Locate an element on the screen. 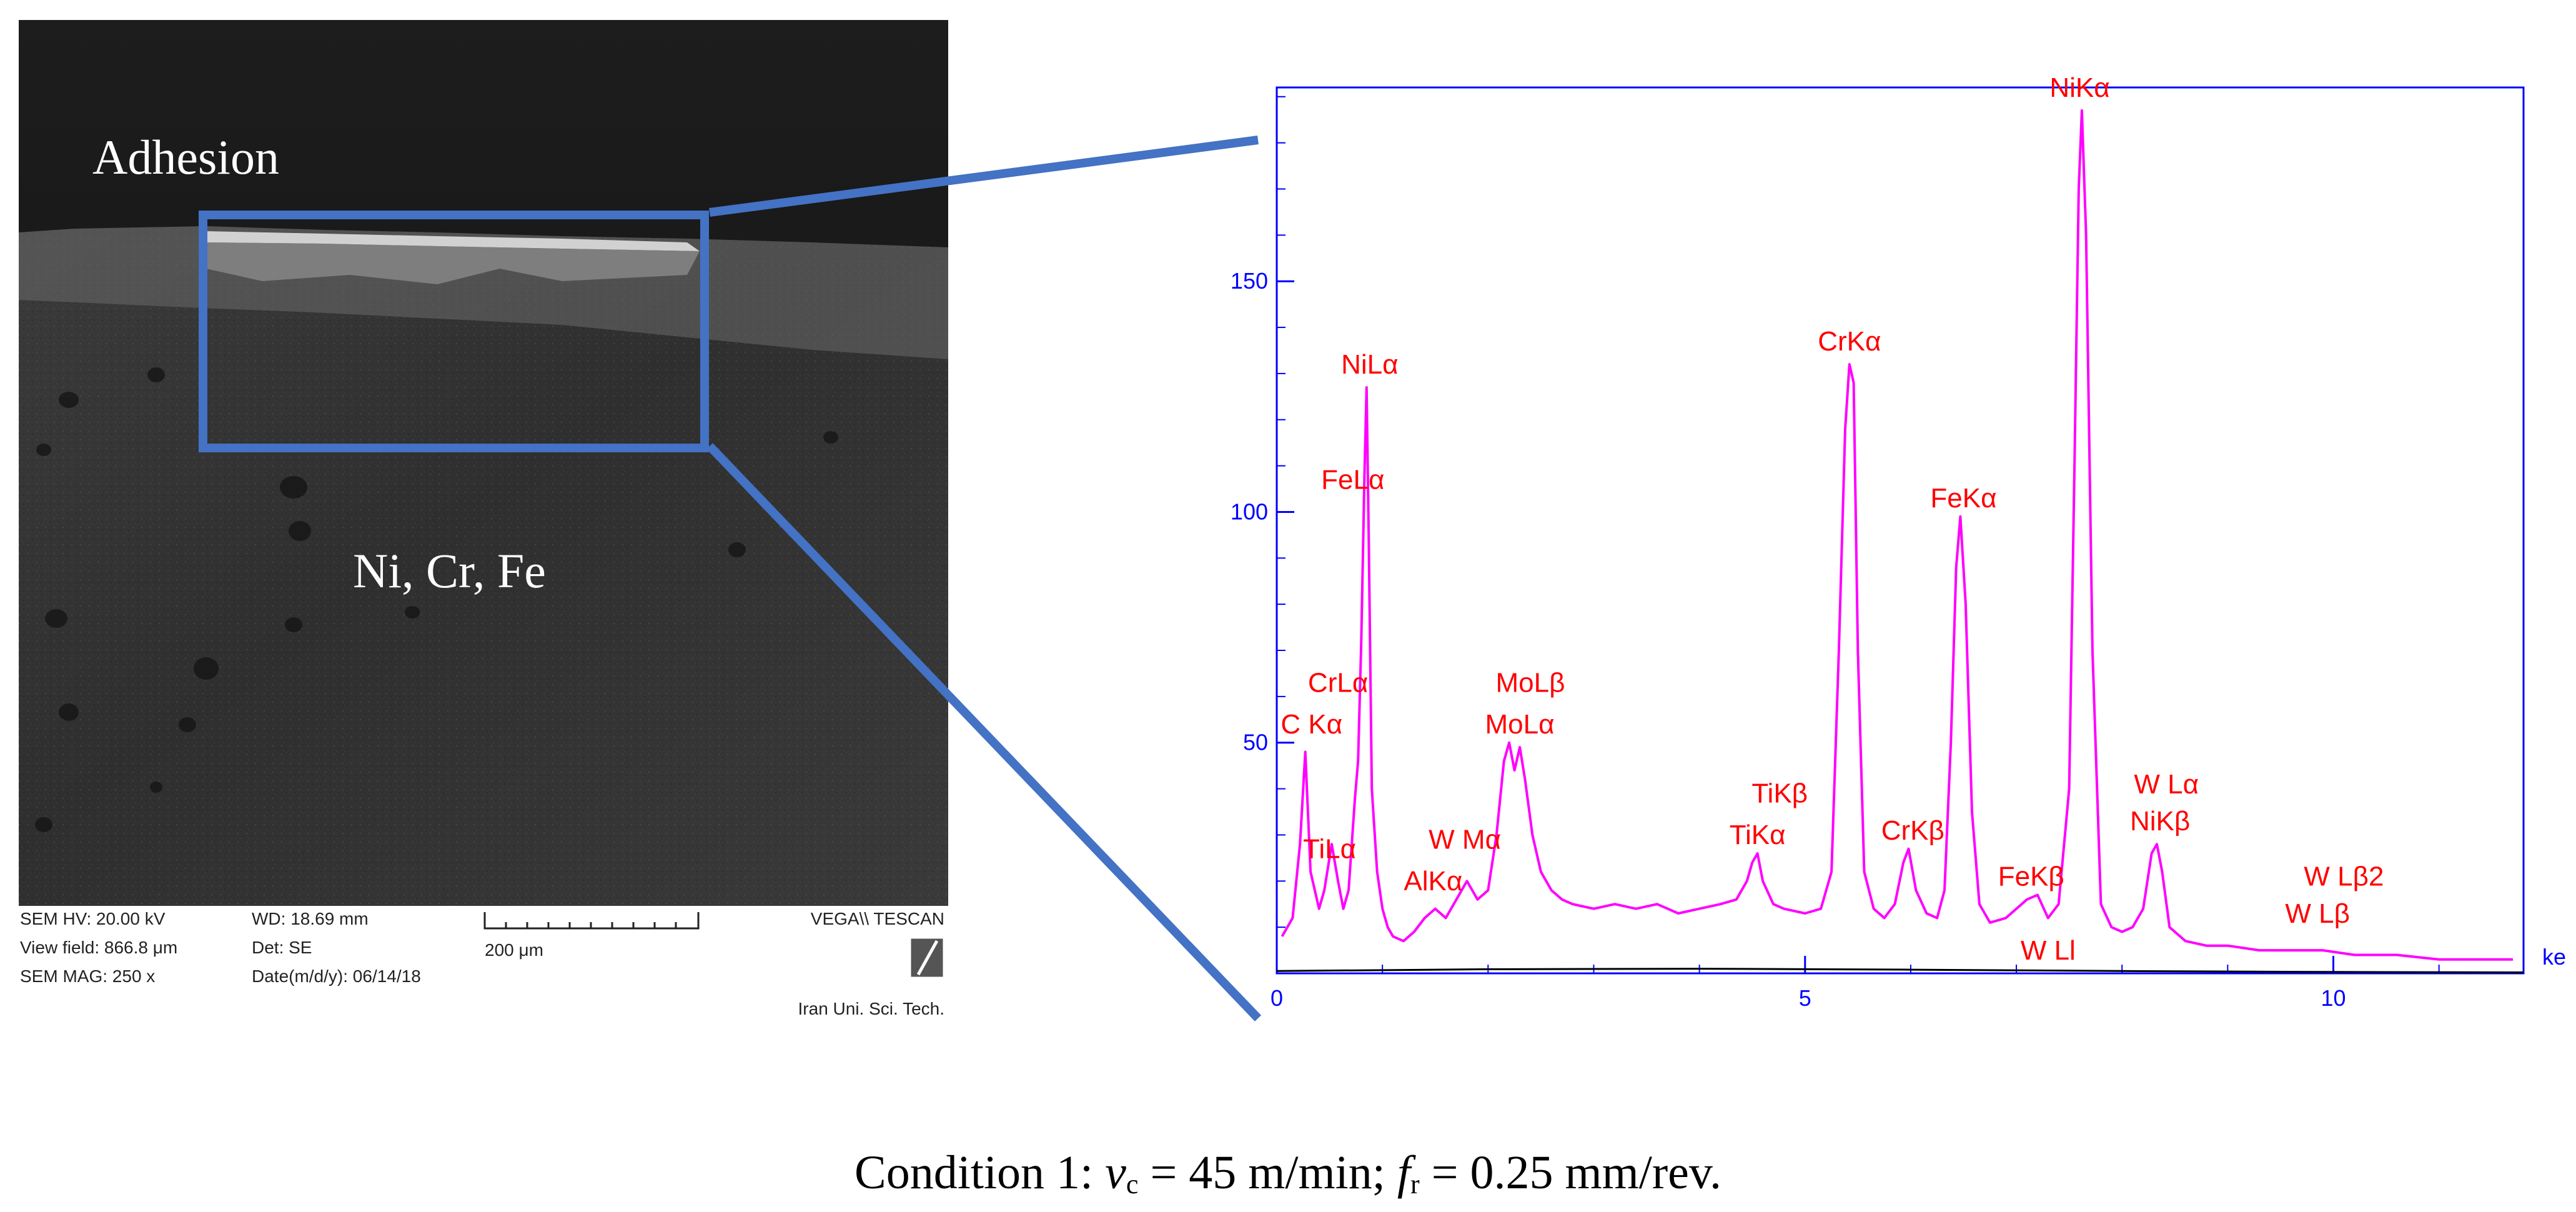  y-tick-label: 100 is located at coordinates (1249, 511).